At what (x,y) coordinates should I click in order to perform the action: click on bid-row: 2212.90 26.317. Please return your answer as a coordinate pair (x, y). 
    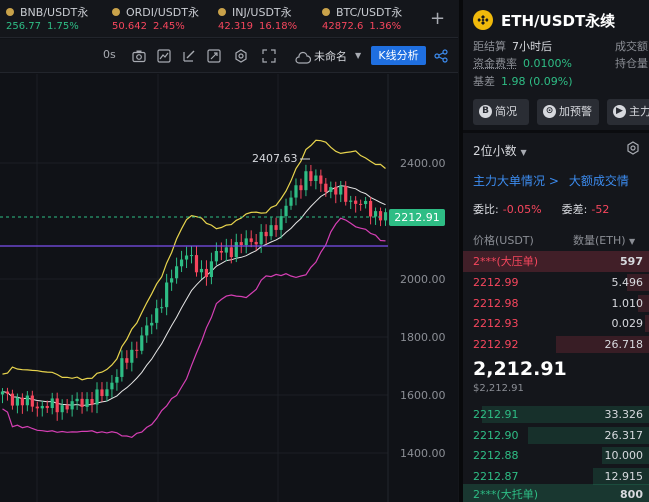
    Looking at the image, I should click on (556, 435).